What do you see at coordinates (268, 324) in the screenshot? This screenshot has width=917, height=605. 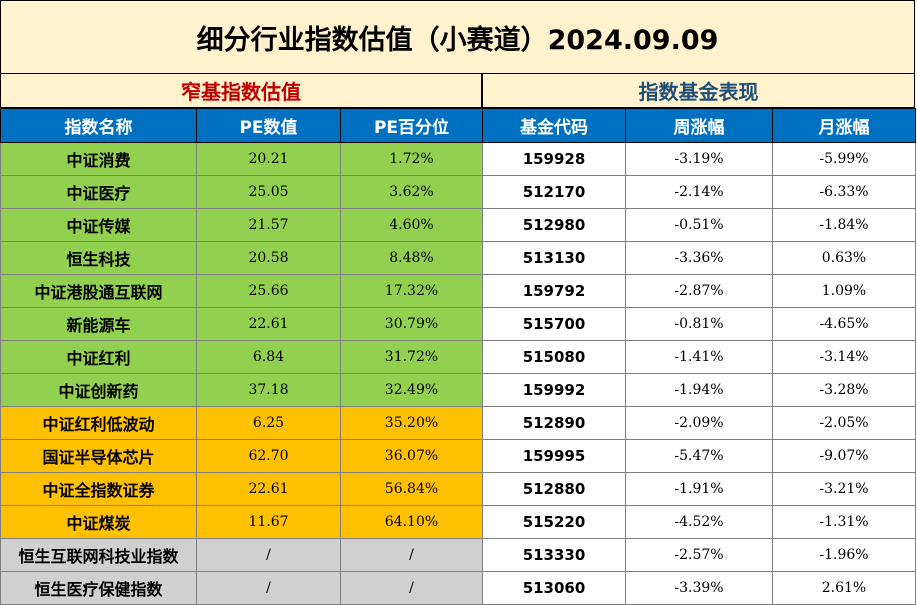 I see `pe-value-cell: 22.61` at bounding box center [268, 324].